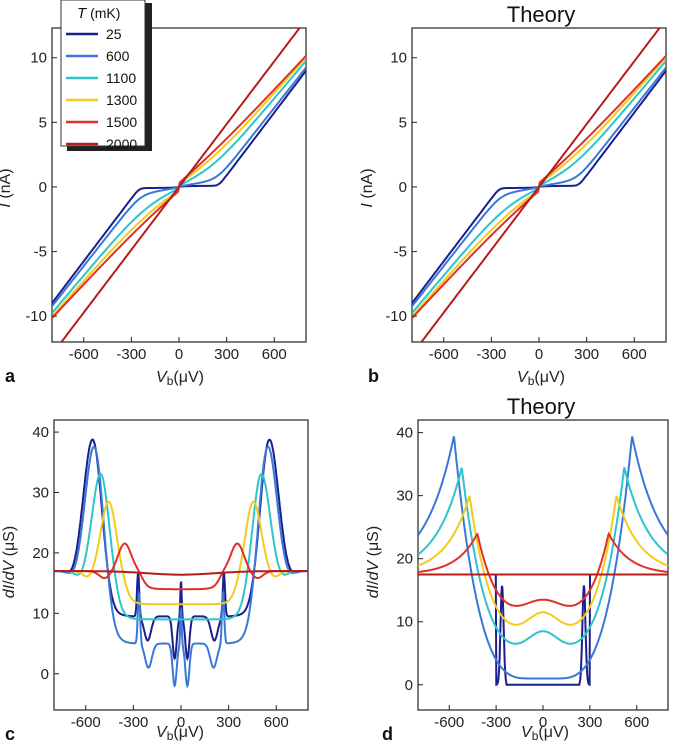 Image resolution: width=675 pixels, height=746 pixels. I want to click on panel-c-ytick-label: 20, so click(40, 553).